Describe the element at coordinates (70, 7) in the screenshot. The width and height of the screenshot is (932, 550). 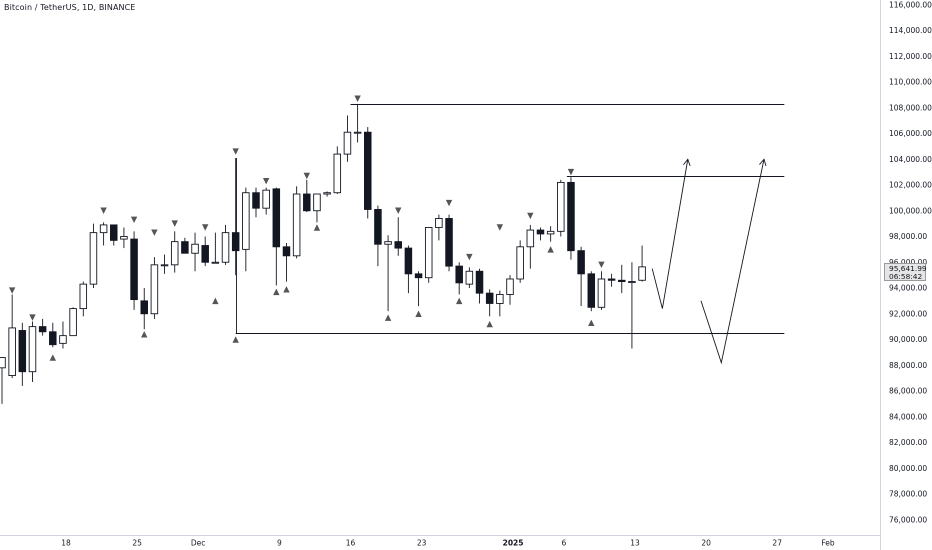
I see `symbol-title: Bitcoin / TetherUS, 1D, BINANCE` at that location.